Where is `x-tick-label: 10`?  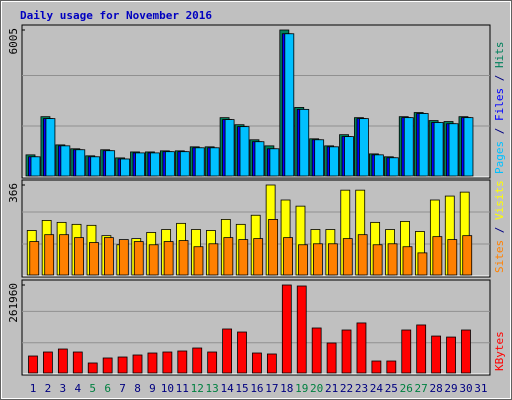 x-tick-label: 10 is located at coordinates (167, 388).